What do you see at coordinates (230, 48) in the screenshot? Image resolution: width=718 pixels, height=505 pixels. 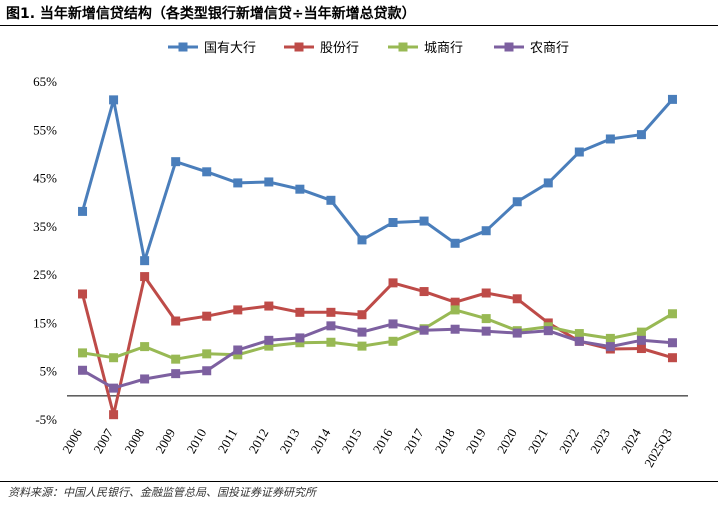 I see `legend-label: 国有大行` at bounding box center [230, 48].